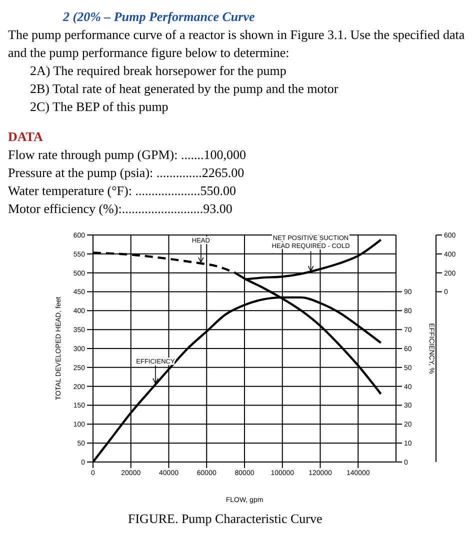 This screenshot has width=474, height=535. Describe the element at coordinates (225, 518) in the screenshot. I see `text: FIGURE. Pump Characteristic Curve` at that location.